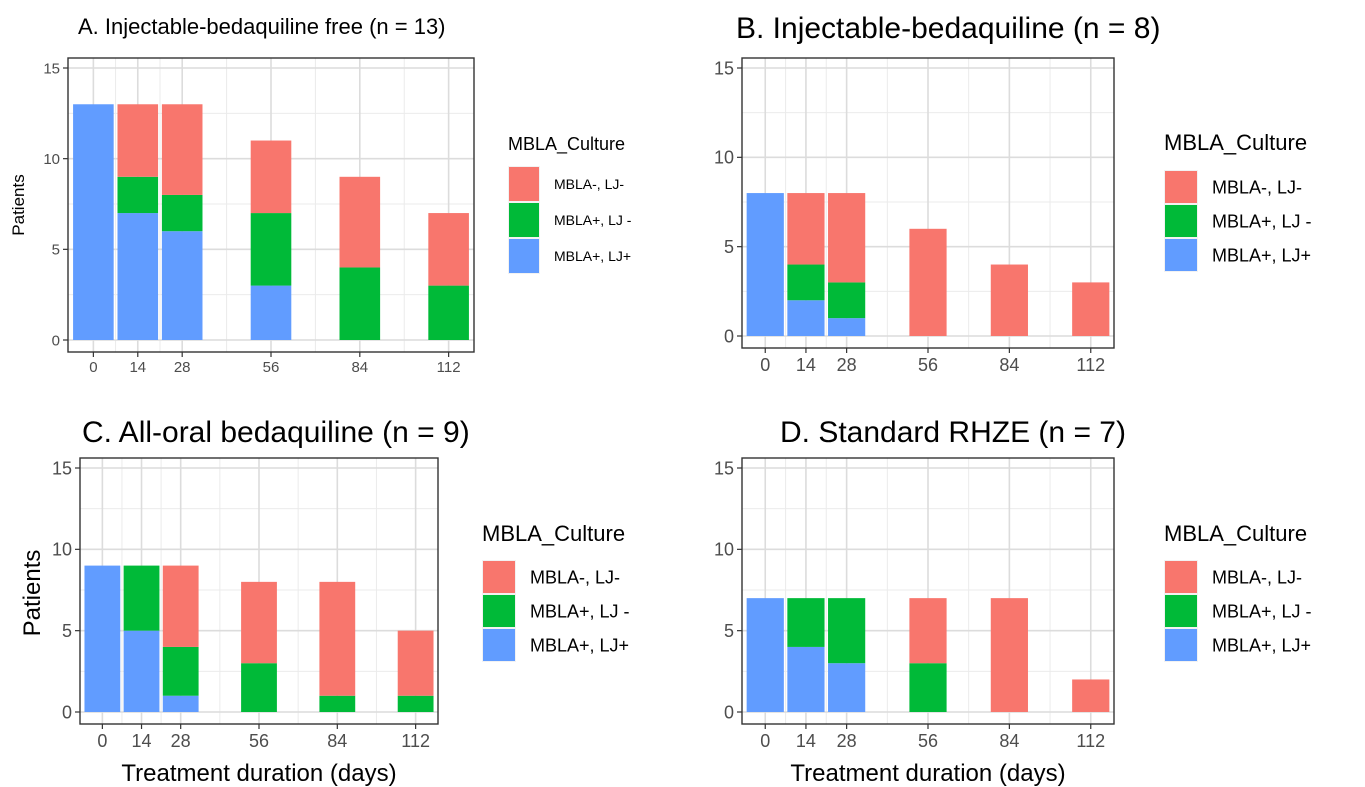 Image resolution: width=1365 pixels, height=787 pixels. I want to click on chart-title: B. Injectable-bedaquiline (n = 8), so click(948, 28).